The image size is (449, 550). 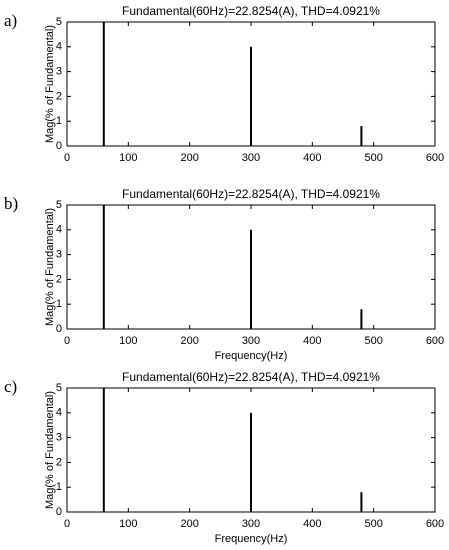 What do you see at coordinates (10, 20) in the screenshot?
I see `panel-label: a)` at bounding box center [10, 20].